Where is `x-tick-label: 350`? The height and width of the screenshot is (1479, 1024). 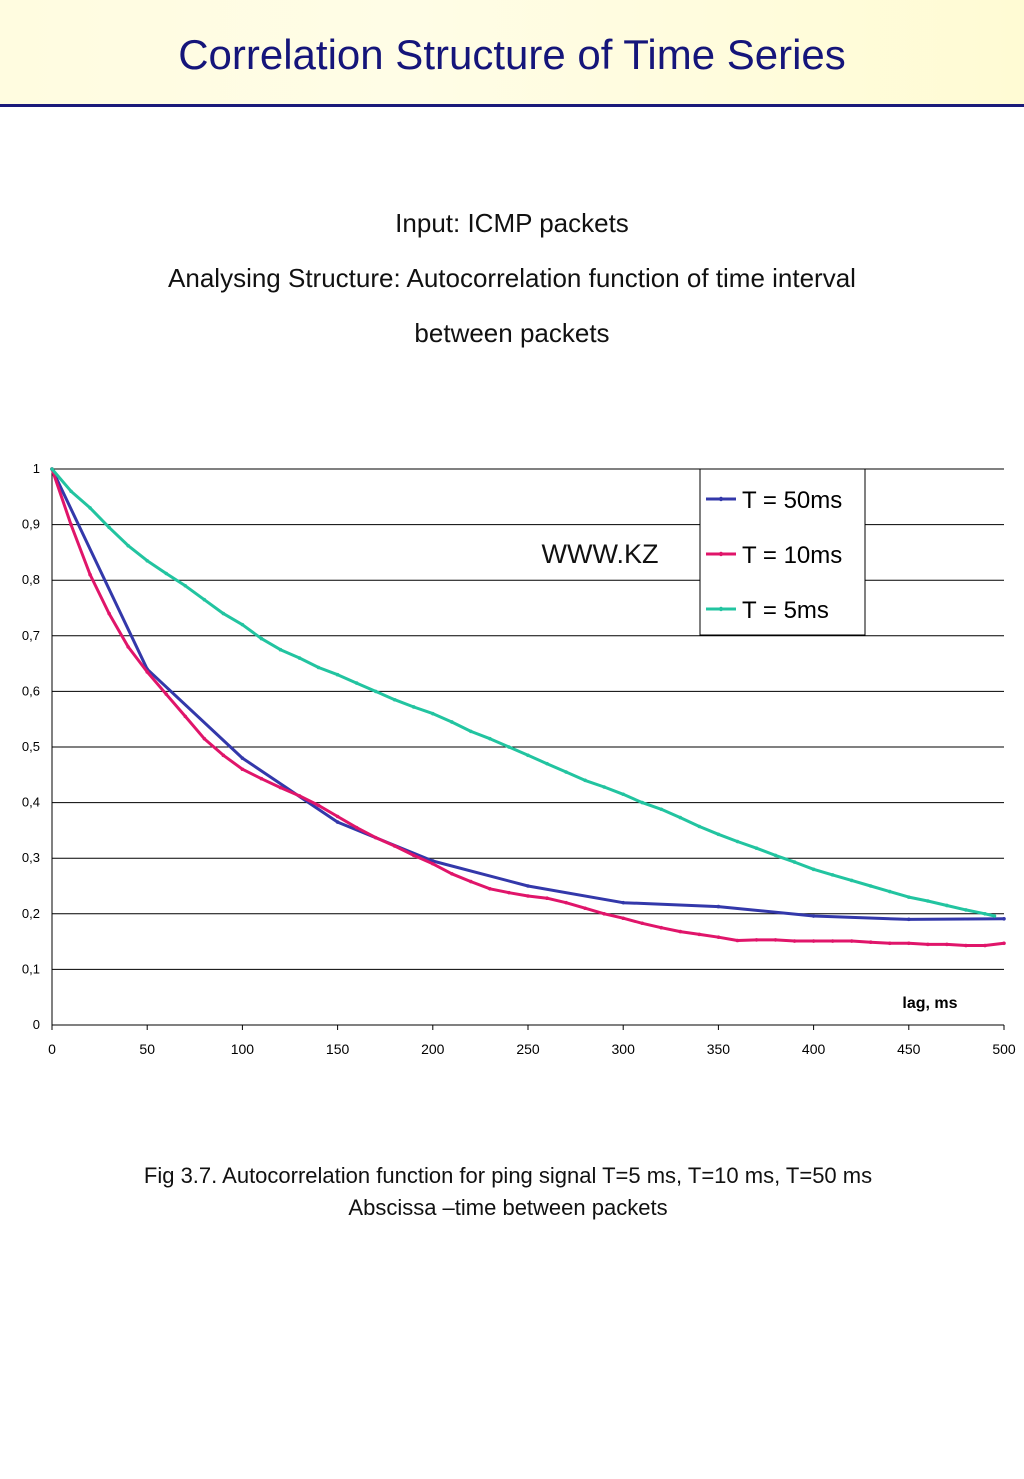 x-tick-label: 350 is located at coordinates (719, 1049).